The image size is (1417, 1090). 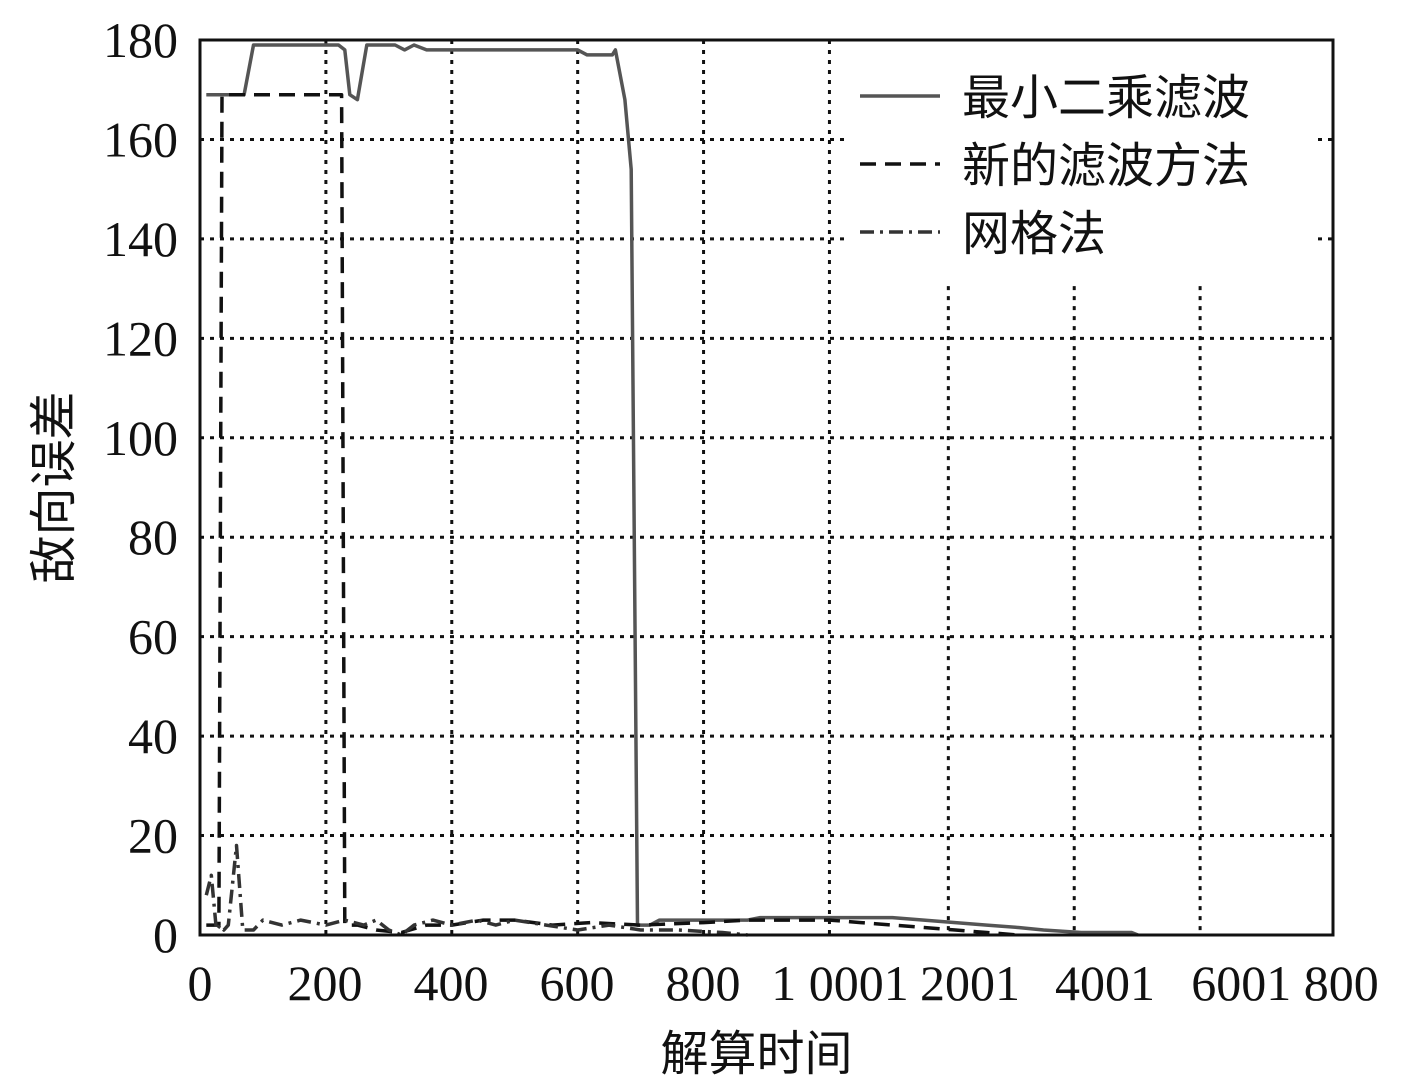 I want to click on x-tick-label: 0, so click(x=200, y=983).